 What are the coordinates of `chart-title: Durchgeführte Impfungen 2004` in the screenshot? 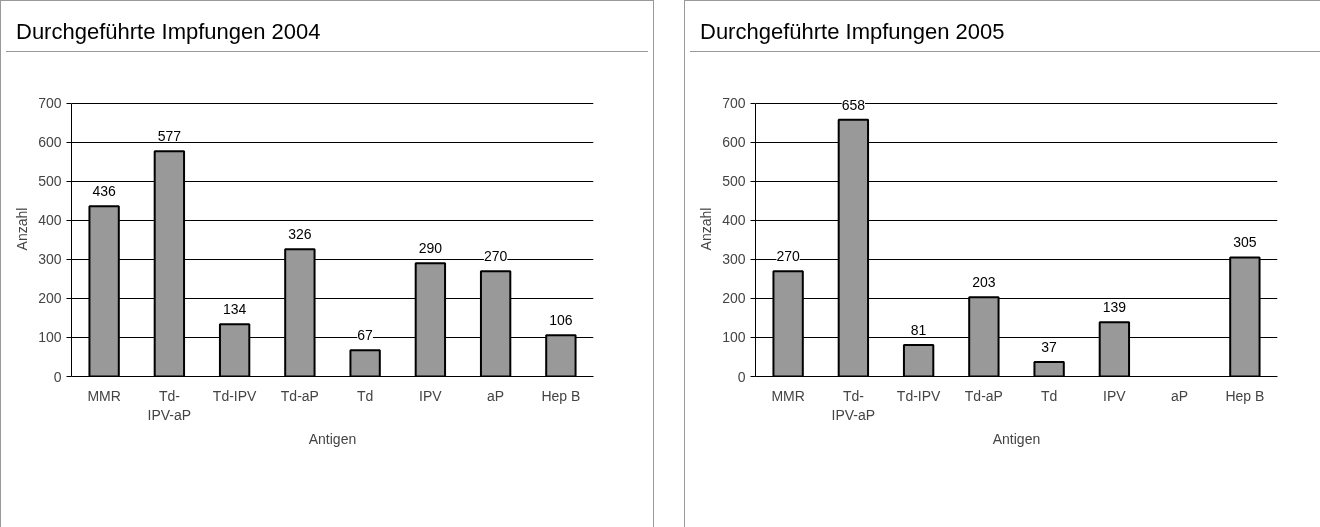 It's located at (168, 32).